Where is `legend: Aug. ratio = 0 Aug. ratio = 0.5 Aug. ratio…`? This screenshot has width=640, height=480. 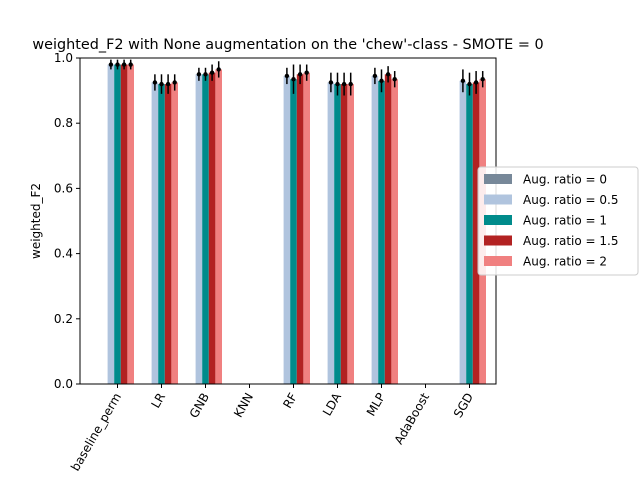
legend: Aug. ratio = 0 Aug. ratio = 0.5 Aug. ratio… is located at coordinates (558, 221).